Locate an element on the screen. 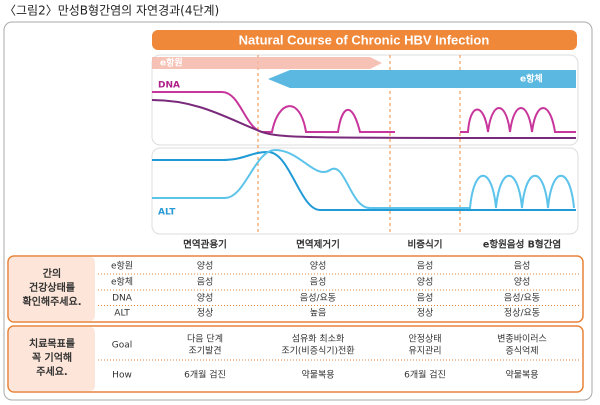 This screenshot has width=600, height=405. caption: 〈그림2〉만성B형간염의 자연경과(4단계) is located at coordinates (111, 11).